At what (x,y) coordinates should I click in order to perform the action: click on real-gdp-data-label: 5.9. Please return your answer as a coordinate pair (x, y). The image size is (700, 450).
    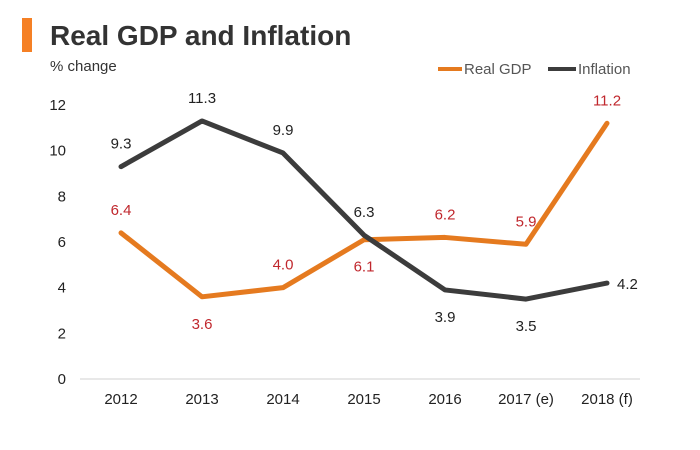
    Looking at the image, I should click on (526, 221).